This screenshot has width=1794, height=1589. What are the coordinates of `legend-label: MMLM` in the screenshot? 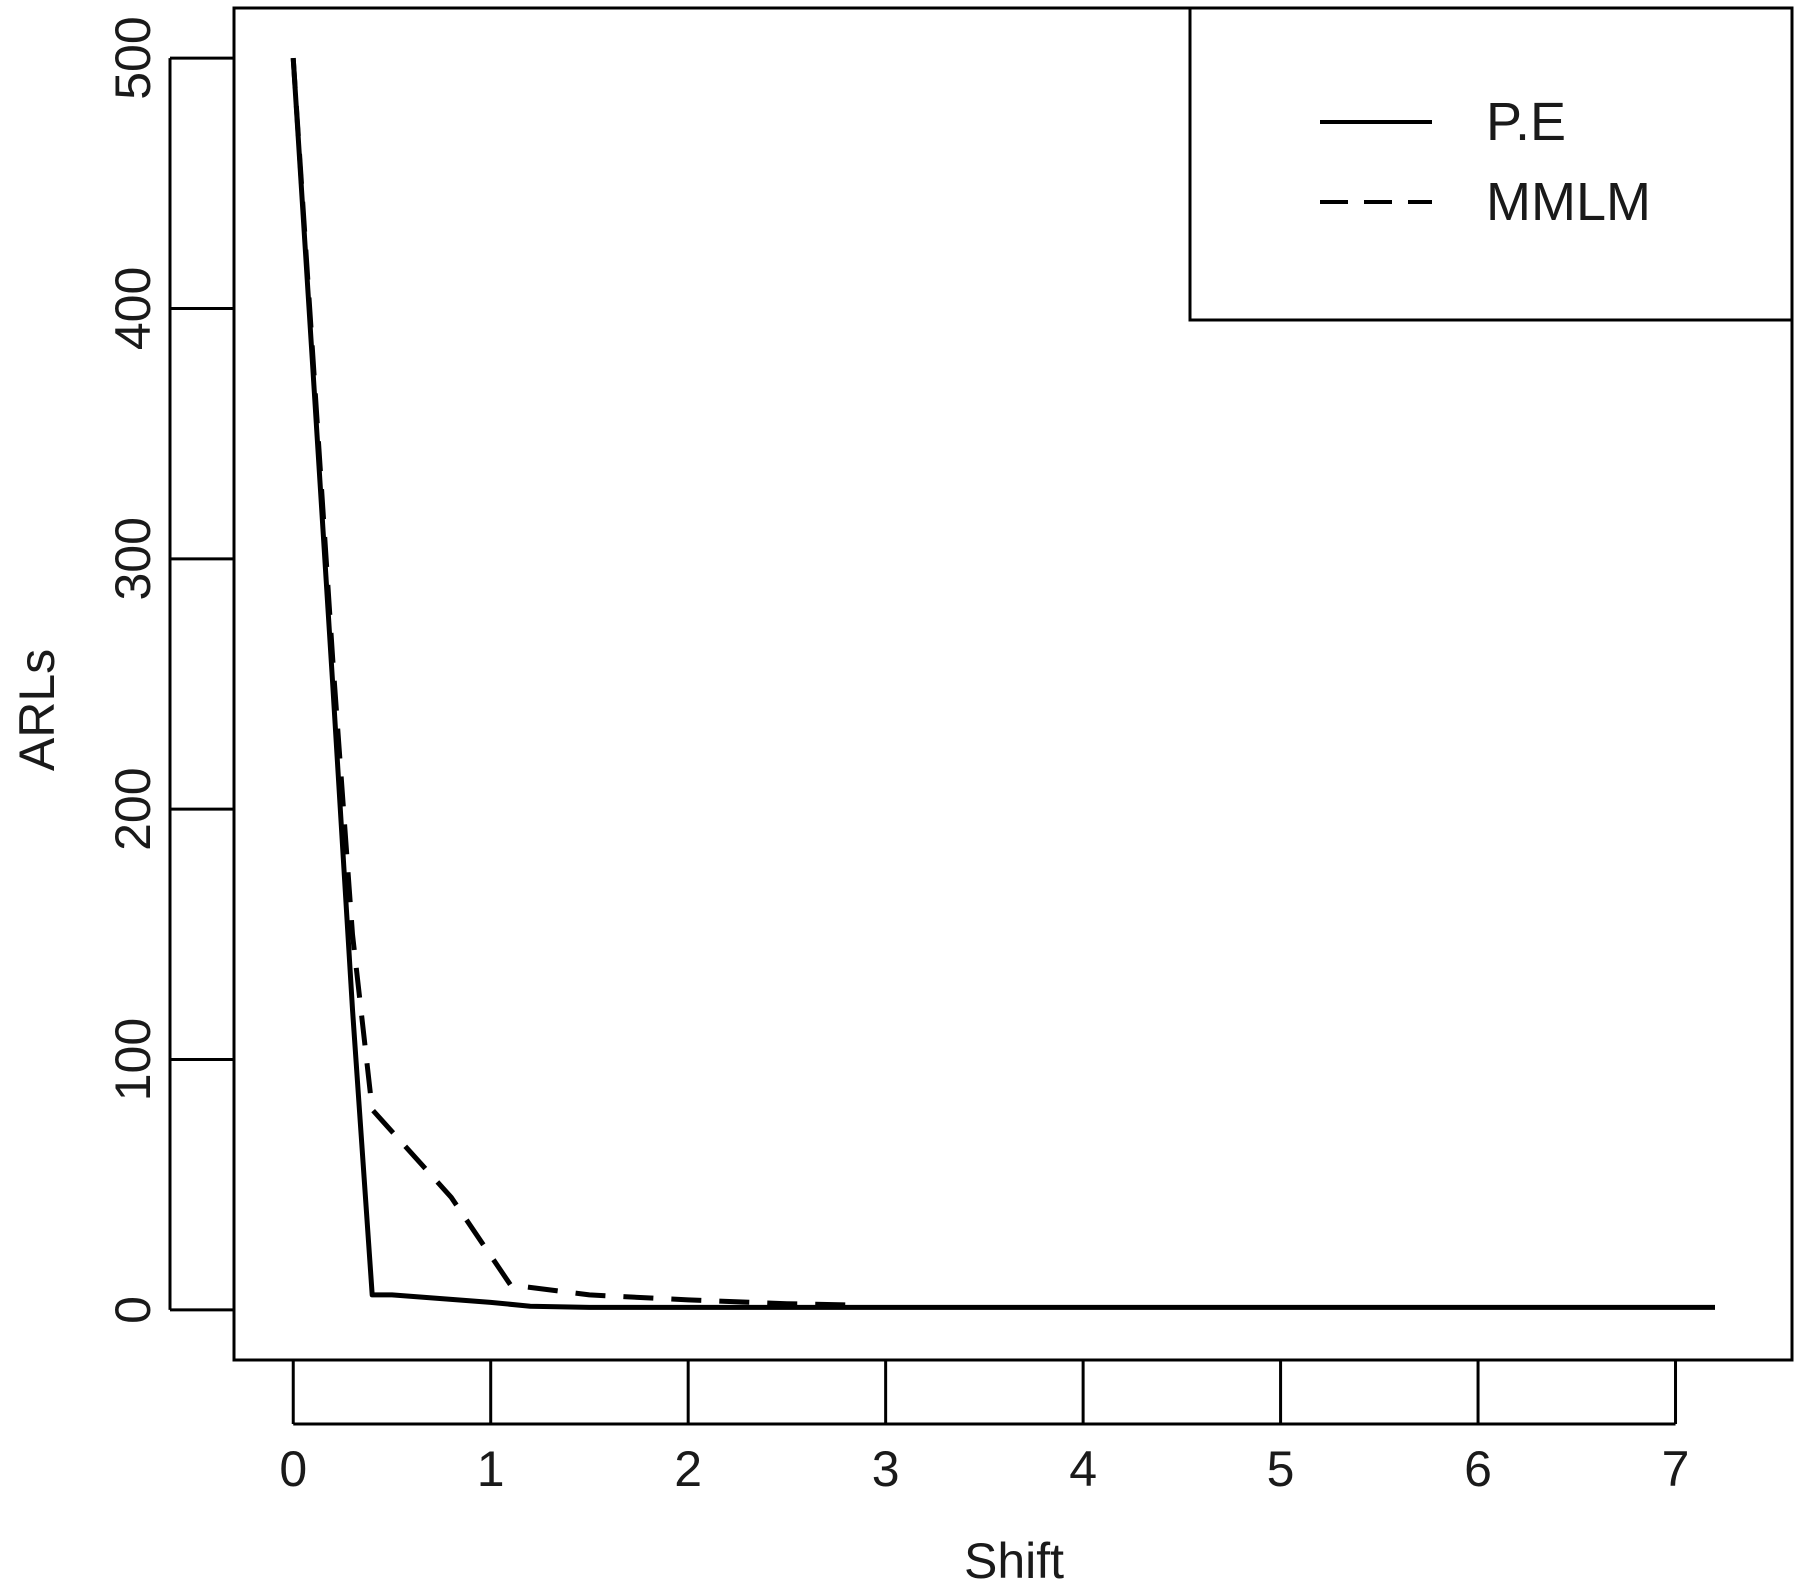 It's located at (1568, 202).